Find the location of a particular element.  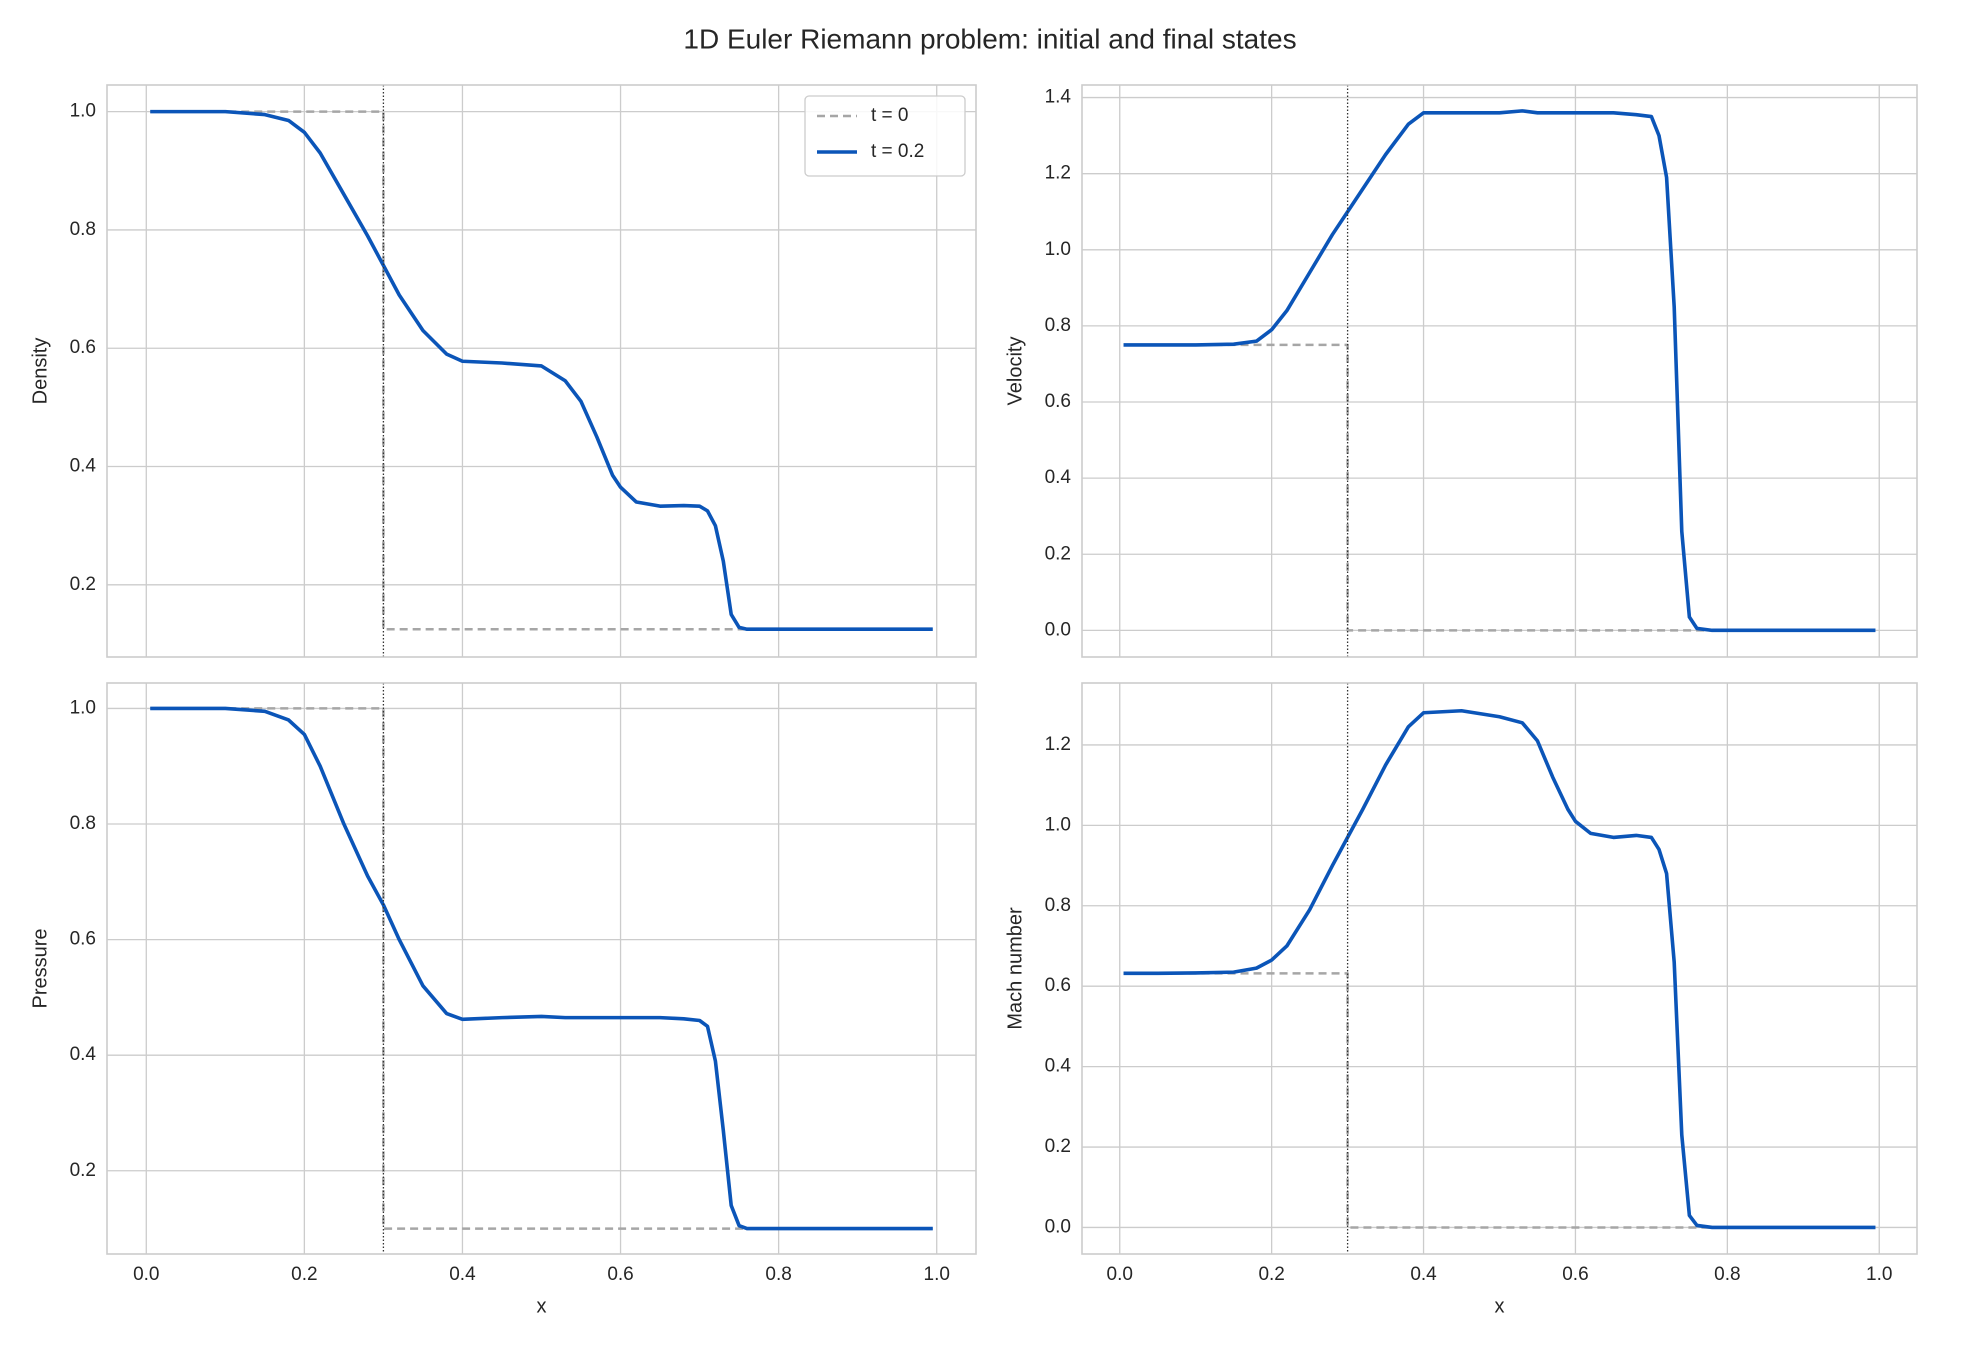

y-axis-label: Velocity is located at coordinates (1015, 371).